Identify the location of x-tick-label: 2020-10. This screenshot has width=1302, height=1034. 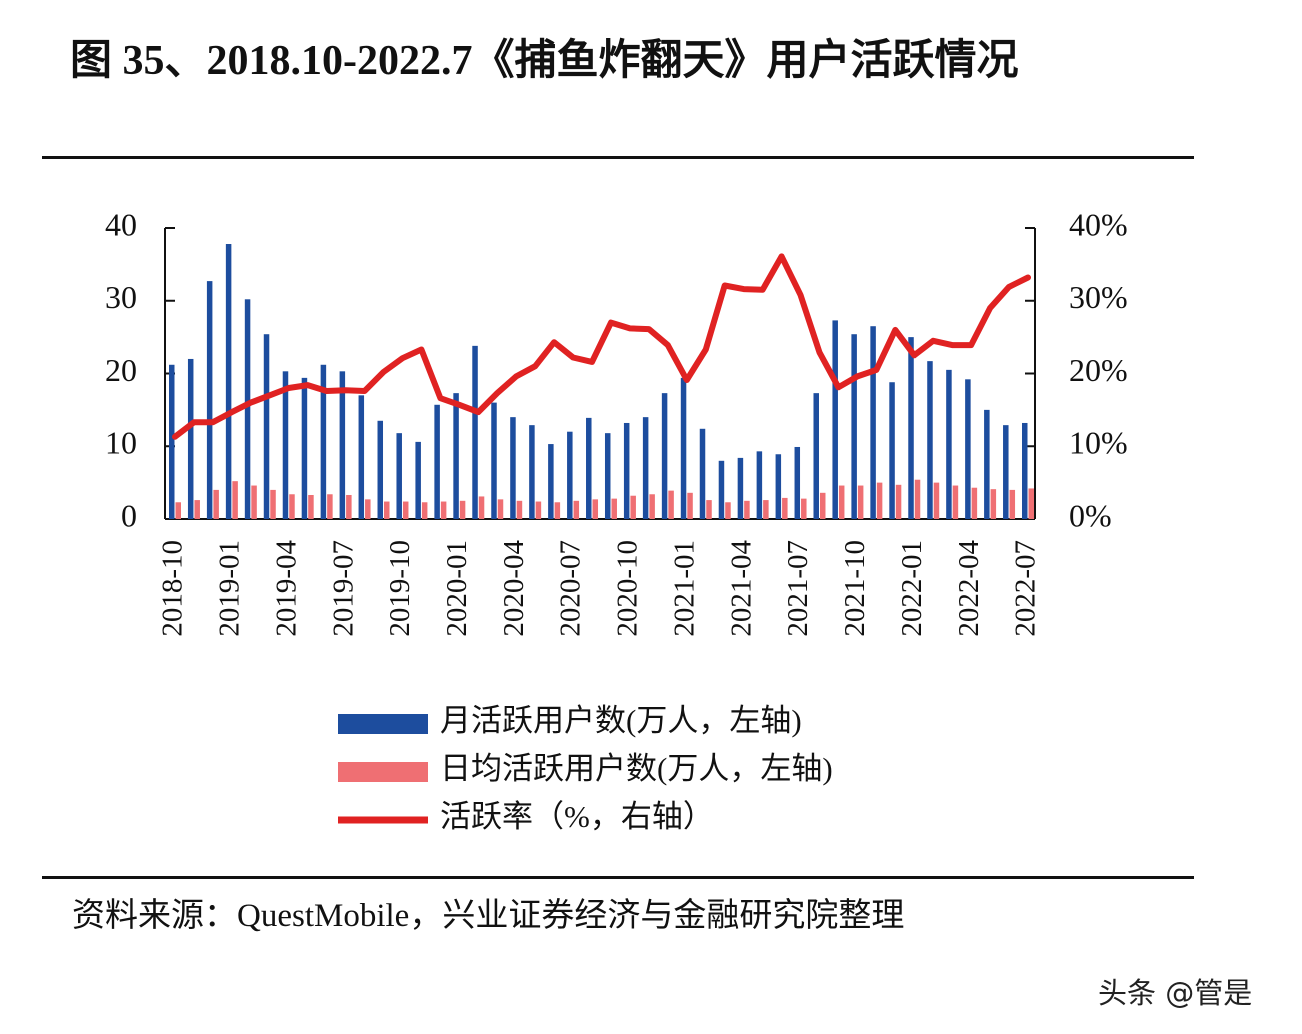
(628, 588).